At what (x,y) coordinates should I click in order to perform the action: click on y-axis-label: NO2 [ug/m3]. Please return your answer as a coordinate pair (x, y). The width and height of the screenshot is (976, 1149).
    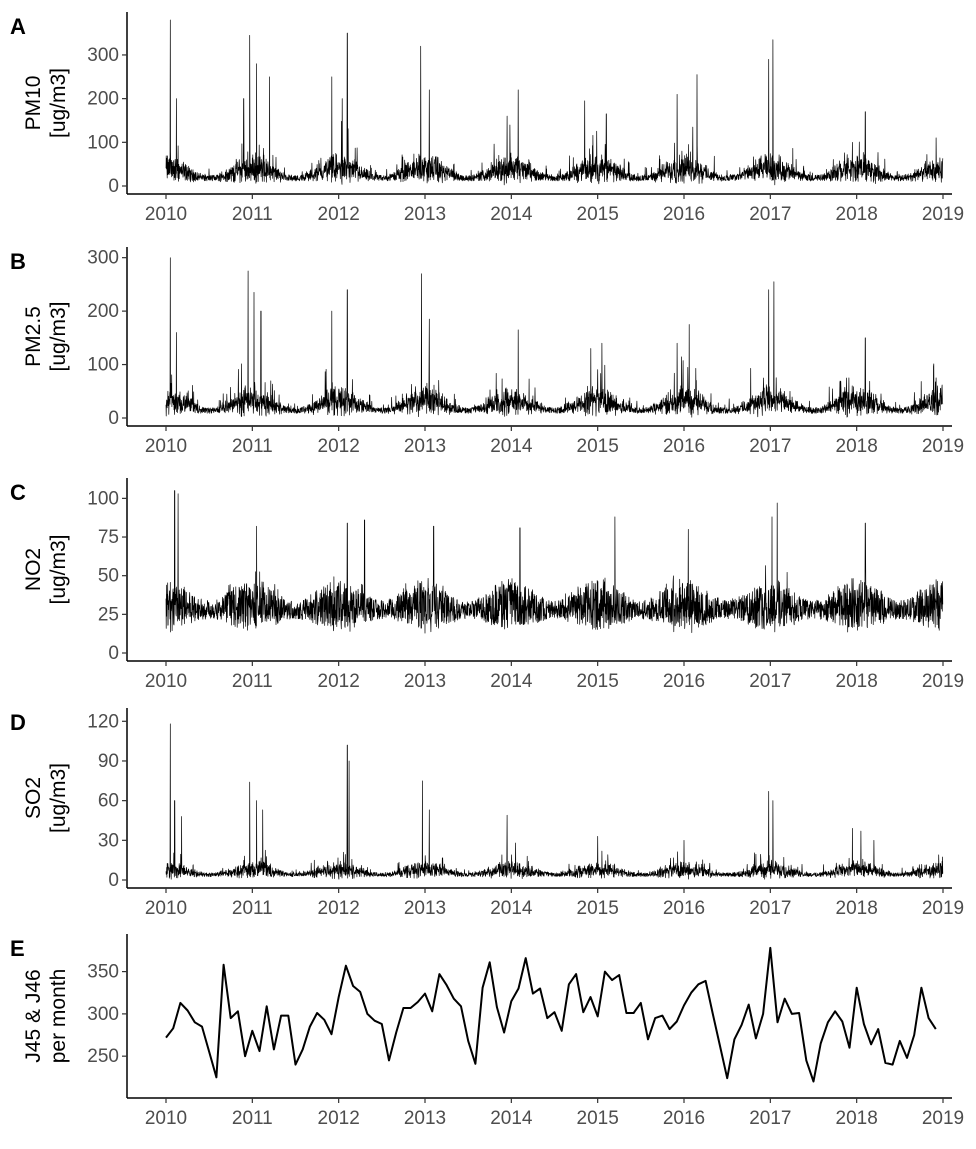
    Looking at the image, I should click on (46, 569).